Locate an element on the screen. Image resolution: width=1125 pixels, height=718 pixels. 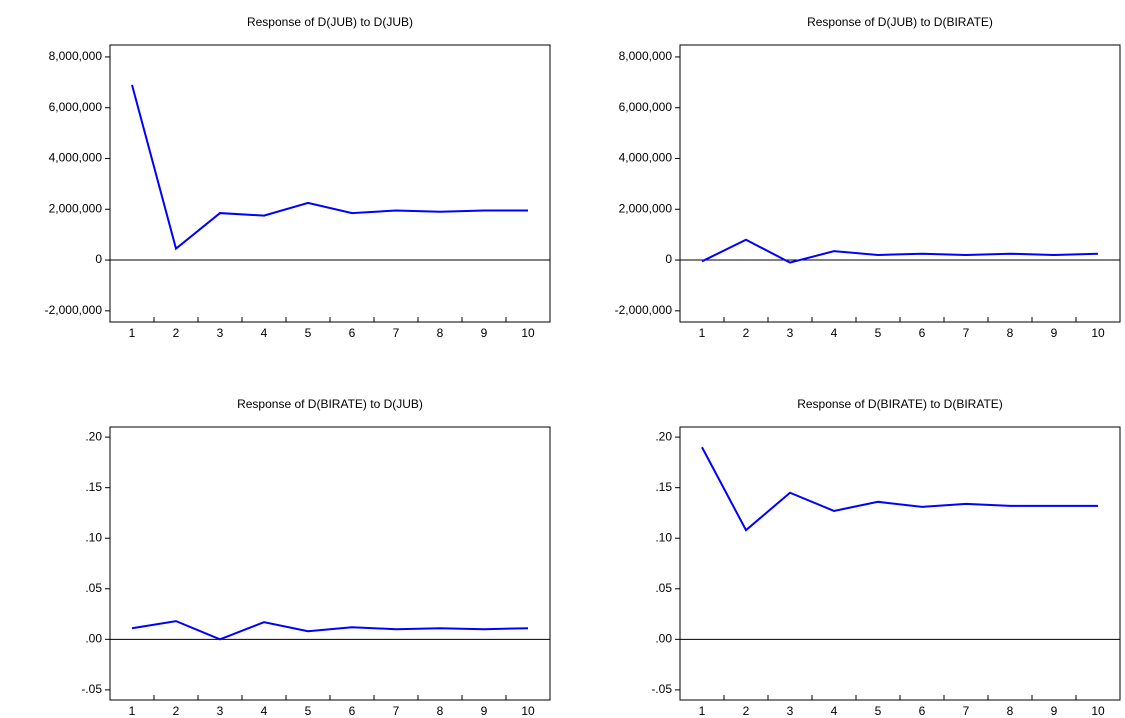
chart-title: Response of D(BIRATE) to D(JUB) is located at coordinates (330, 404).